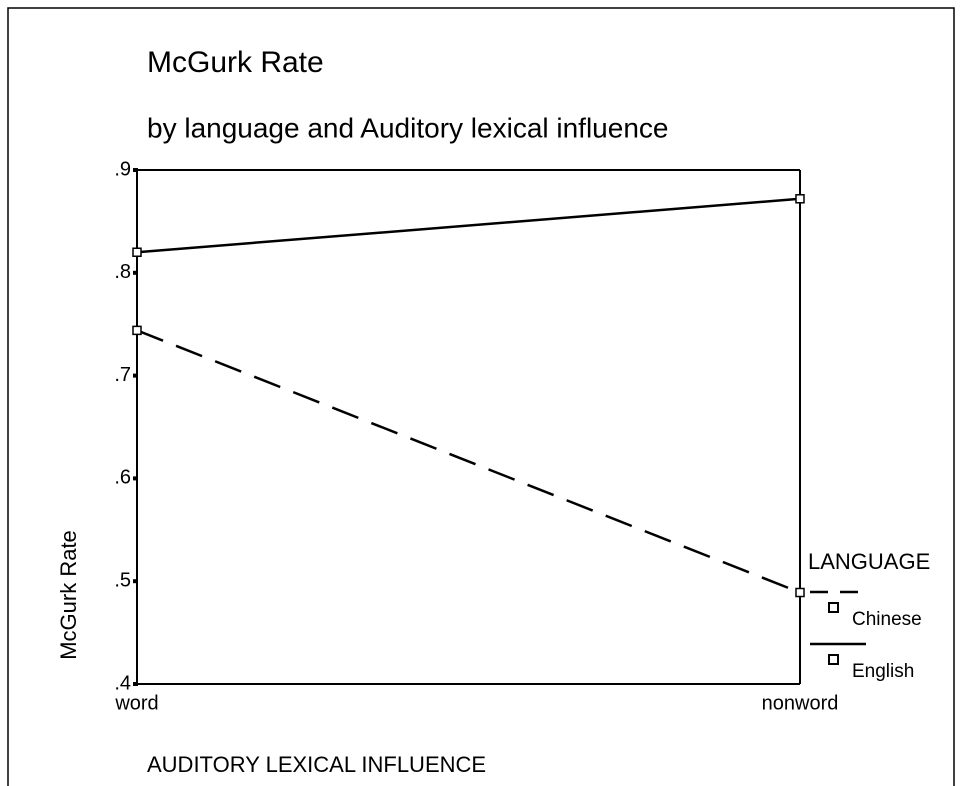 The width and height of the screenshot is (962, 786). I want to click on legend-title: LANGUAGE, so click(869, 561).